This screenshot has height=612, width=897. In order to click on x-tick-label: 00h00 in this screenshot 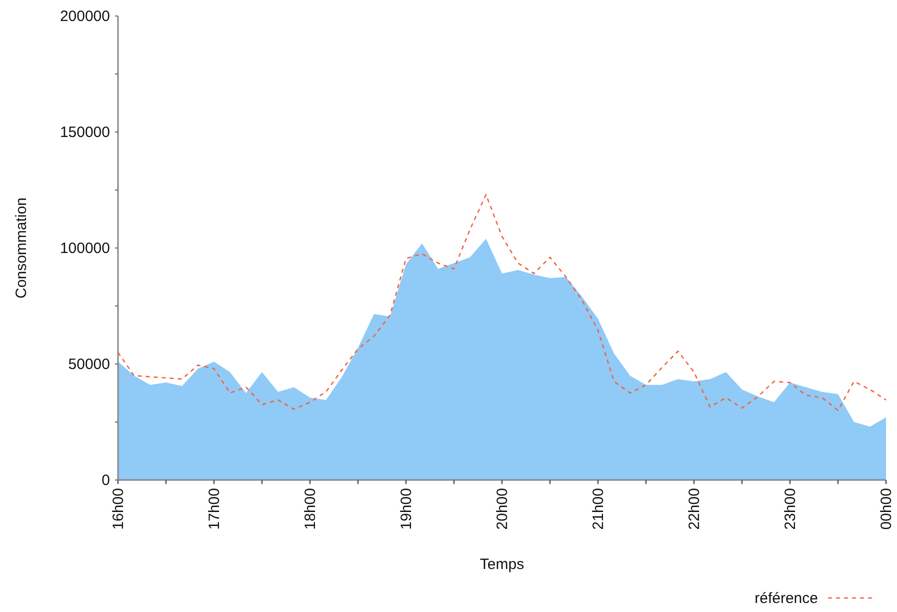, I will do `click(886, 509)`.